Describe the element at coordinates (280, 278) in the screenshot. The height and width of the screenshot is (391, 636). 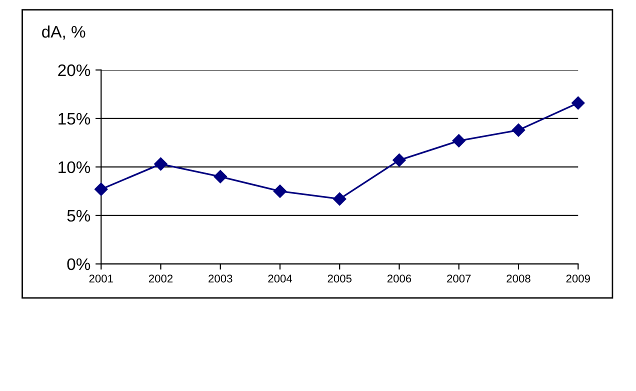
I see `x-tick-label: 2004` at that location.